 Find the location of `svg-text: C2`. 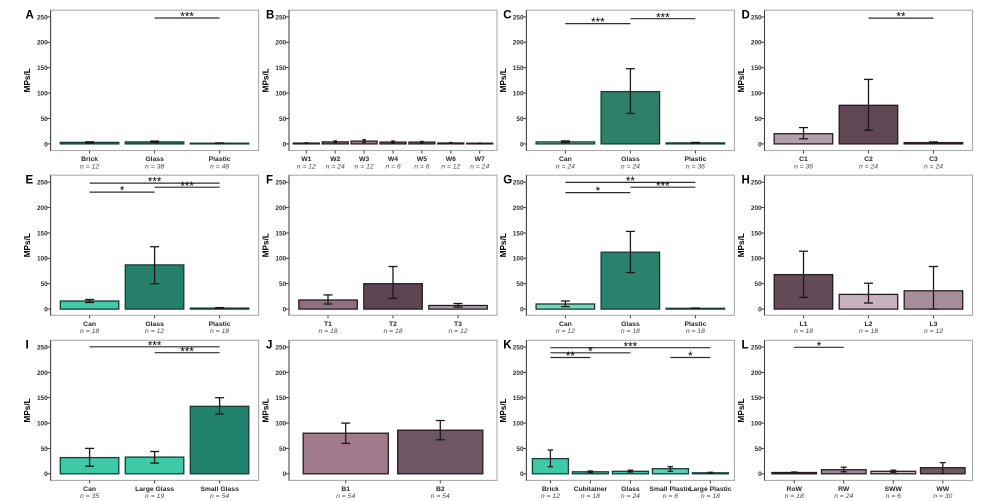

svg-text: C2 is located at coordinates (868, 159).